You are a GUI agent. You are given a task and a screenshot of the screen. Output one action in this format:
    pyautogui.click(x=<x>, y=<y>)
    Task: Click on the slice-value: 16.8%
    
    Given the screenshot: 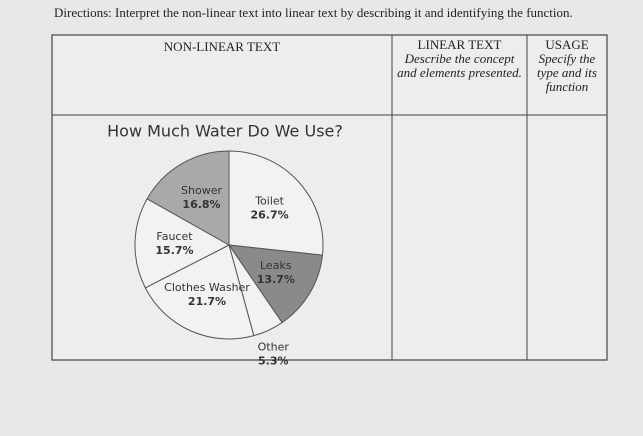 What is the action you would take?
    pyautogui.click(x=201, y=204)
    